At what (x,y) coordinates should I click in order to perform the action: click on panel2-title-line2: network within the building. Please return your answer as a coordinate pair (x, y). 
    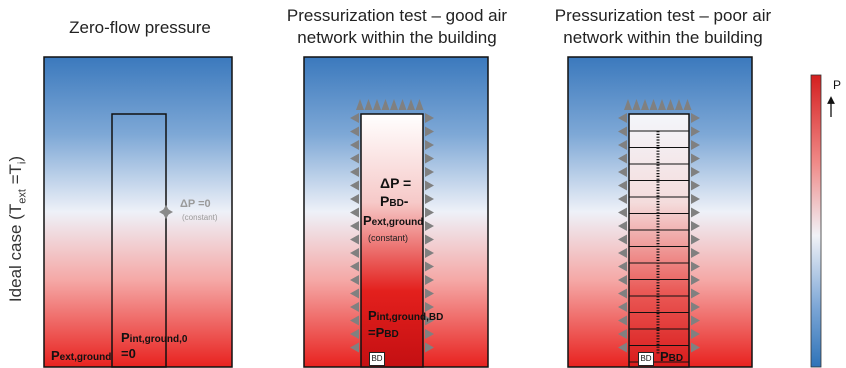
    Looking at the image, I should click on (397, 37).